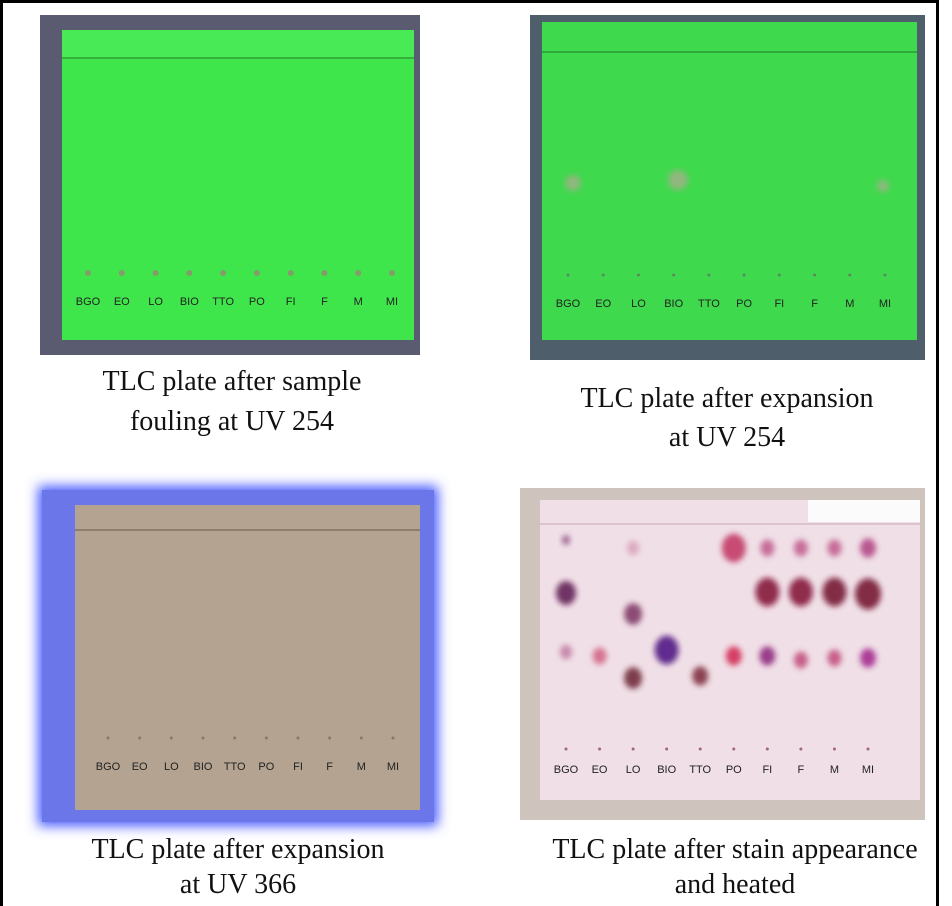 This screenshot has height=906, width=952. What do you see at coordinates (232, 381) in the screenshot?
I see `caption: TLC plate after sample` at bounding box center [232, 381].